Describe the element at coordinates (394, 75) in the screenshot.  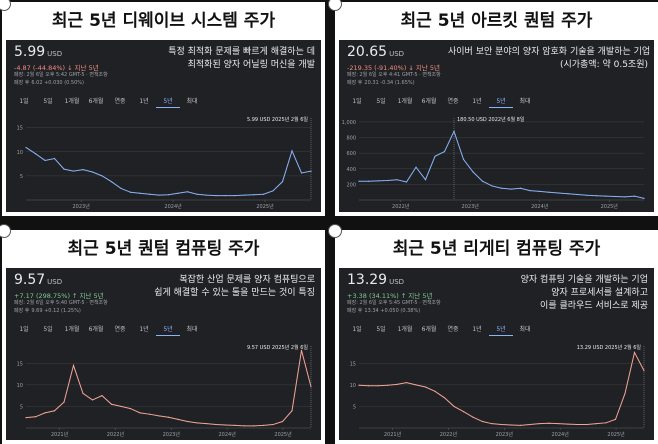
I see `close-time-note: 폐장: 2월 6일 오후 4:41 GMT-5 · 면책조항` at that location.